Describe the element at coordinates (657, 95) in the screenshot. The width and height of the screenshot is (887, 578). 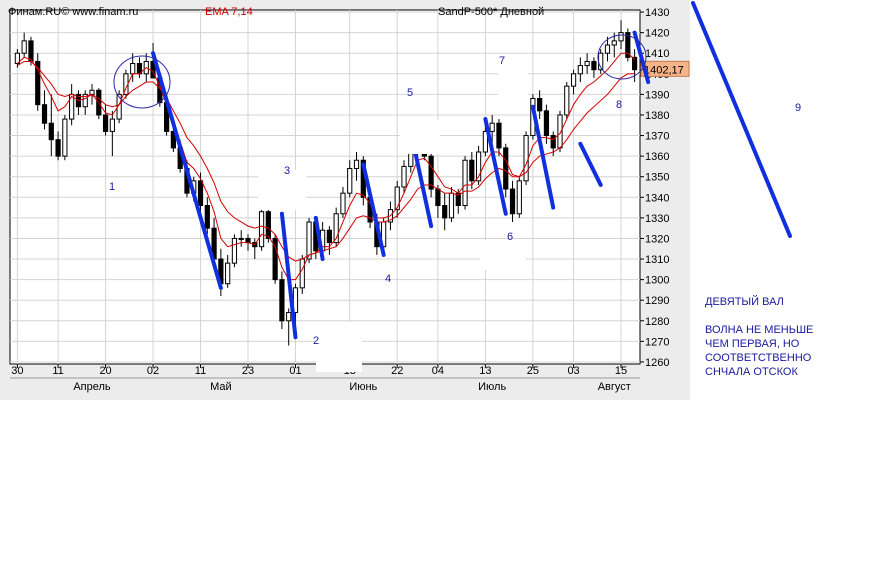
I see `y-tick-label: 1390` at that location.